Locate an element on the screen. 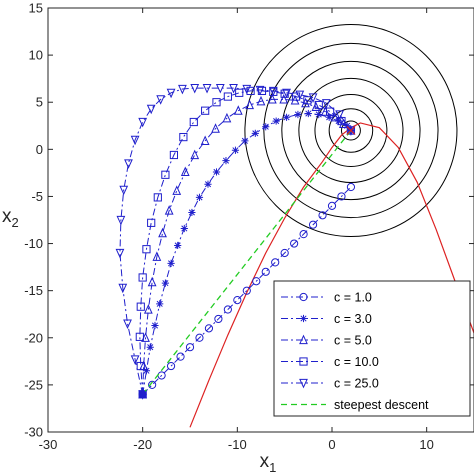  legend-entry: c = 5.0 is located at coordinates (326, 341).